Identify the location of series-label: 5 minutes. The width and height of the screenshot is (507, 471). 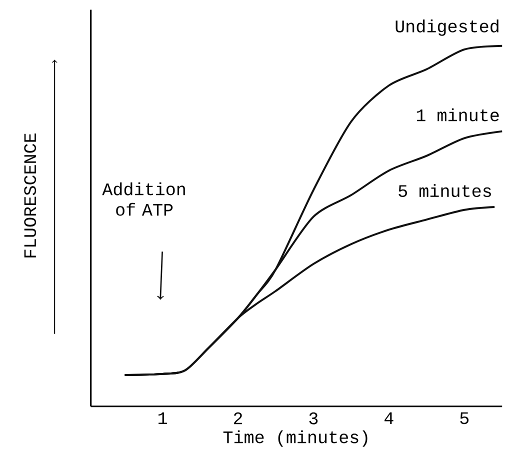
(444, 191).